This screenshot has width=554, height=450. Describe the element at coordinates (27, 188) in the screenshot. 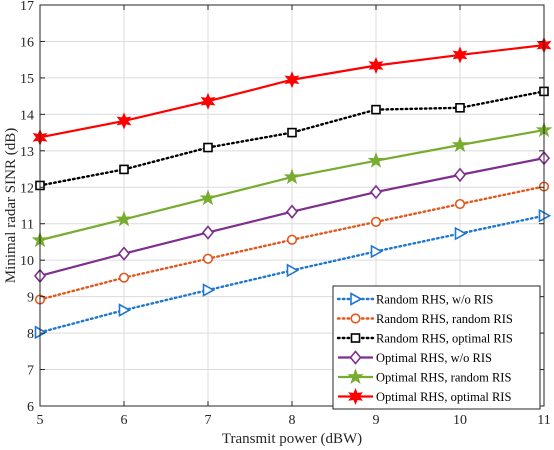

I see `y-tick-label: 12` at that location.